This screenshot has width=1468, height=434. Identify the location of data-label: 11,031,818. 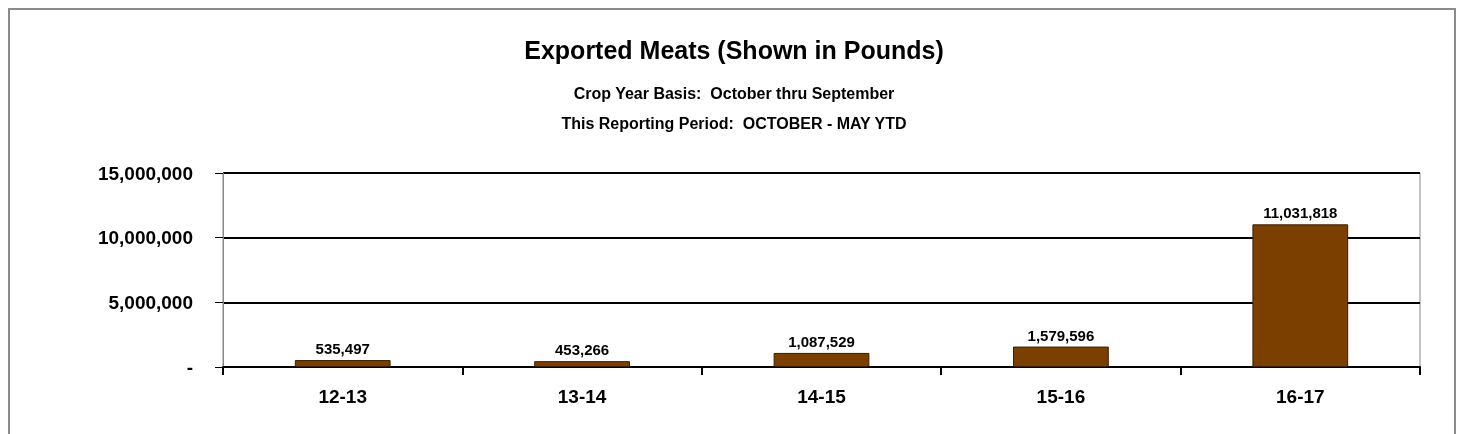
(1300, 213).